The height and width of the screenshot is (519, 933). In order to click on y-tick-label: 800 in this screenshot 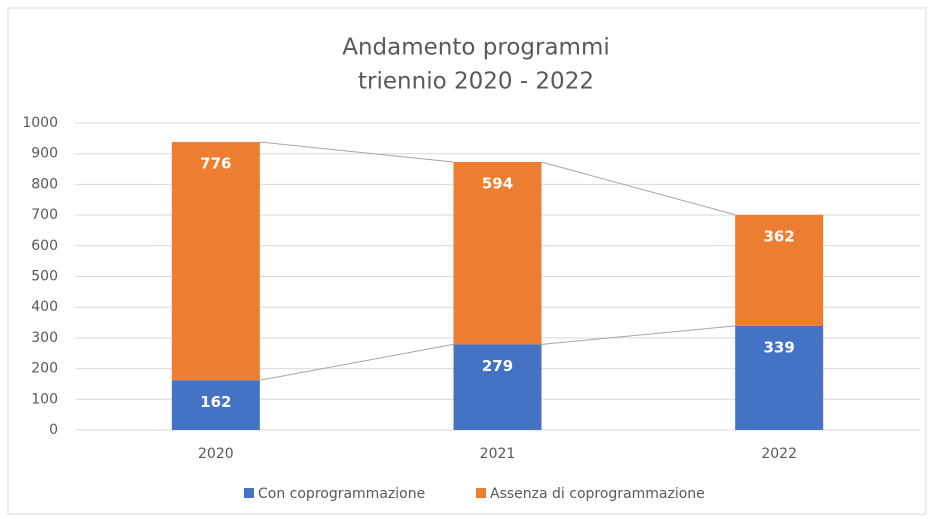, I will do `click(44, 184)`.